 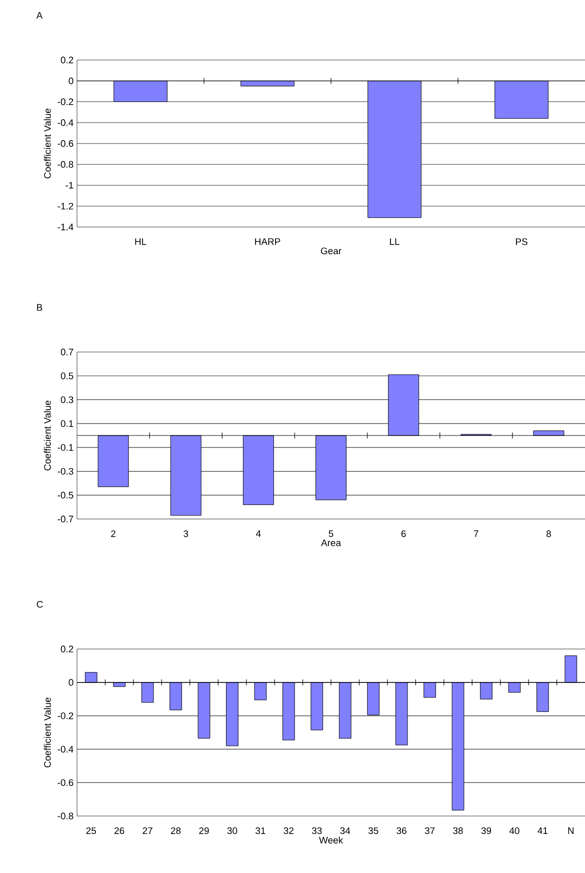 What do you see at coordinates (486, 830) in the screenshot?
I see `x-tick-label: 39` at bounding box center [486, 830].